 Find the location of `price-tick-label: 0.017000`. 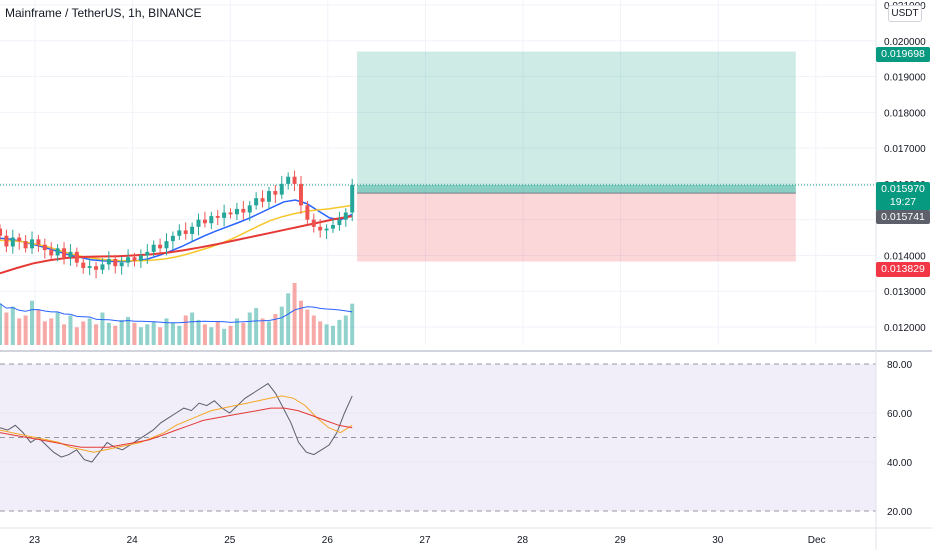

price-tick-label: 0.017000 is located at coordinates (905, 149).